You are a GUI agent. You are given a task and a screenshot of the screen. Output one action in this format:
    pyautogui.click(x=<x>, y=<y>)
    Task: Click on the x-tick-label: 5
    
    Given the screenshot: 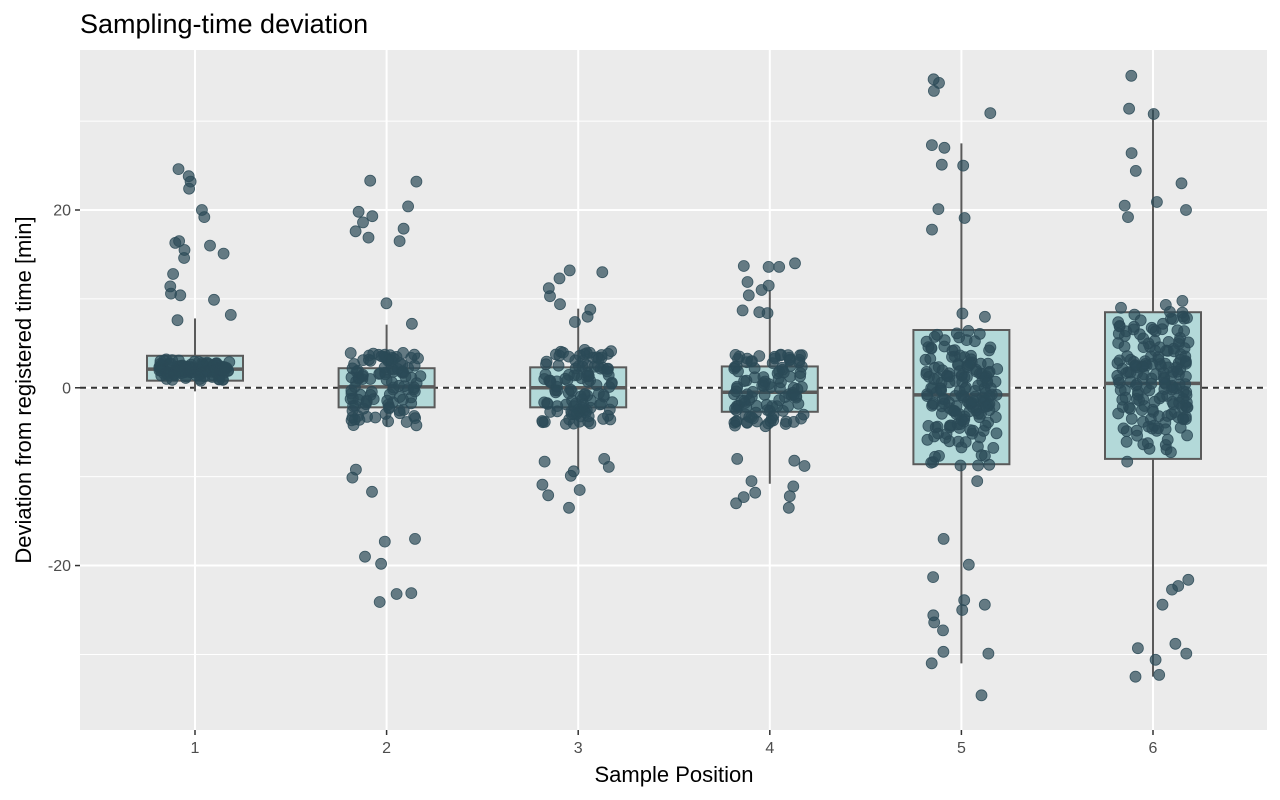 What is the action you would take?
    pyautogui.click(x=961, y=748)
    